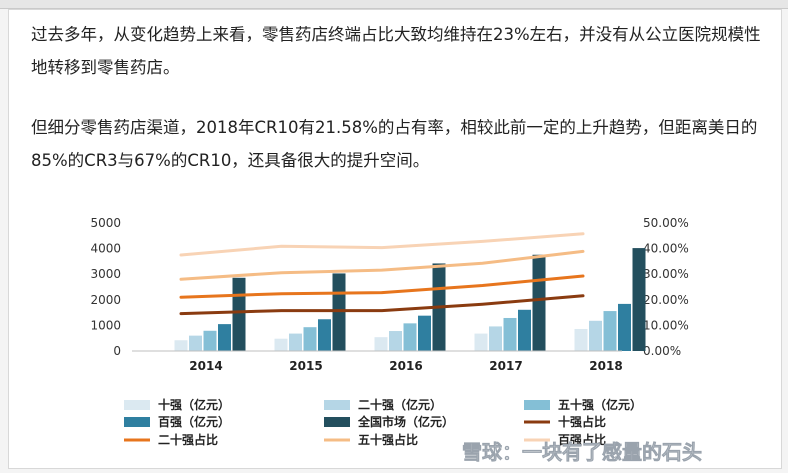 The height and width of the screenshot is (473, 788). I want to click on legend-label: 五十强占比, so click(388, 439).